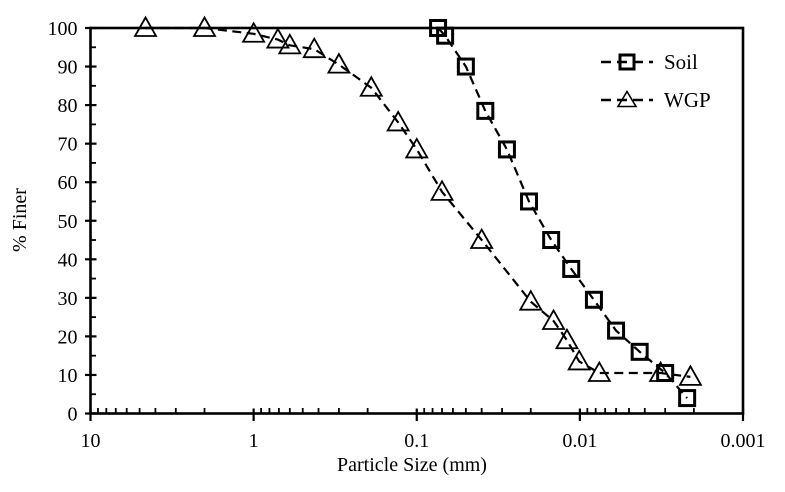 The width and height of the screenshot is (785, 492). I want to click on x-tick-label: 0.001, so click(743, 441).